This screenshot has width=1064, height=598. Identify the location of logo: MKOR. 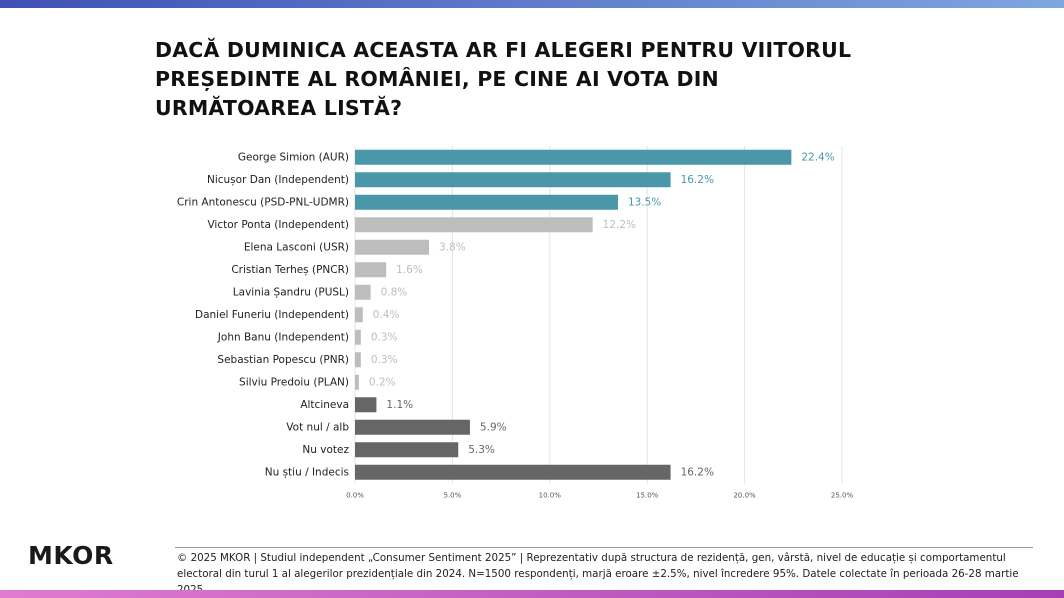
(71, 555).